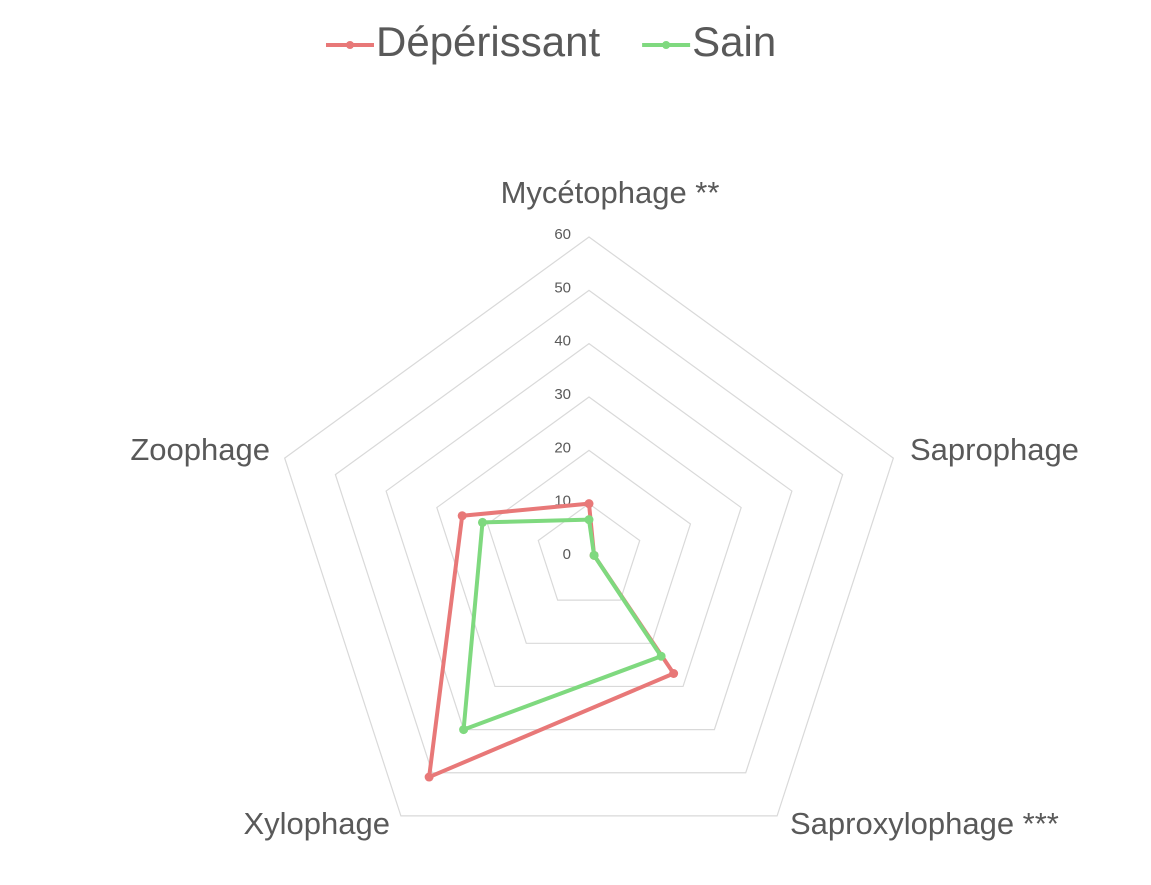  I want to click on y-tick-label: 30, so click(562, 394).